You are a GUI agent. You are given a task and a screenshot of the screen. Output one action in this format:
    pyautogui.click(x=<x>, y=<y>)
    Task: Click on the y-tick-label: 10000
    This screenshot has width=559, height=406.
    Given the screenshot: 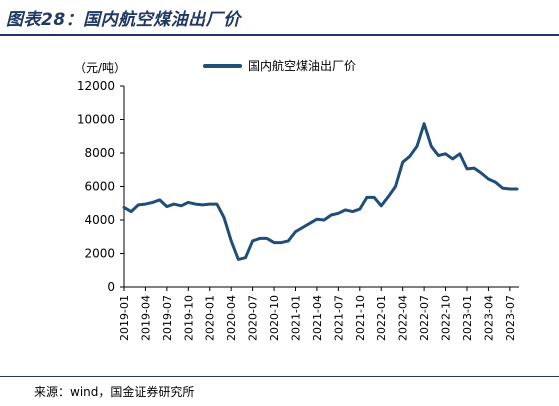 What is the action you would take?
    pyautogui.click(x=96, y=120)
    